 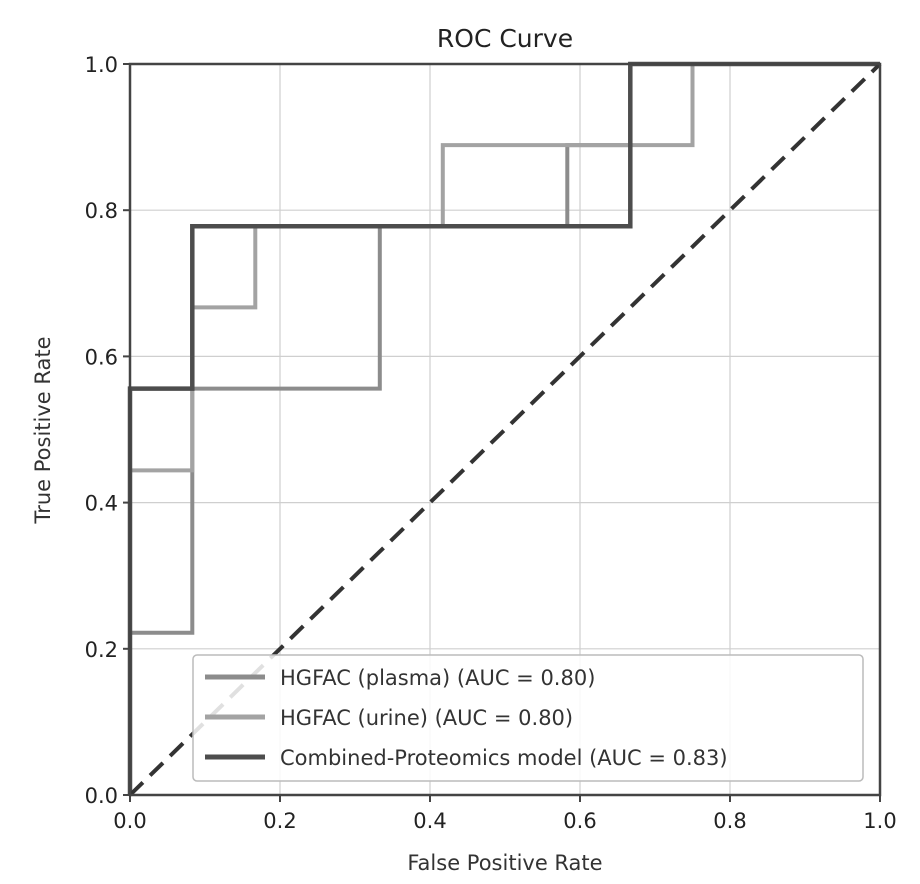 What do you see at coordinates (879, 821) in the screenshot?
I see `x-tick-label: 1.0` at bounding box center [879, 821].